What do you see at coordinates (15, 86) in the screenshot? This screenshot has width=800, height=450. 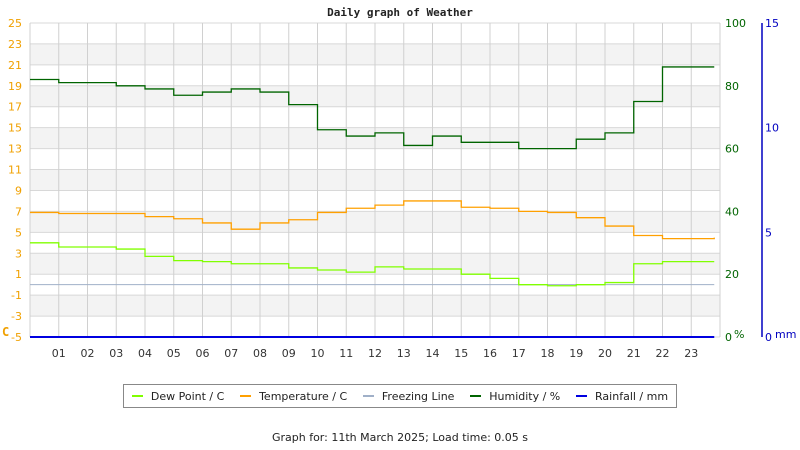 I see `y-tick-temp: 19` at bounding box center [15, 86].